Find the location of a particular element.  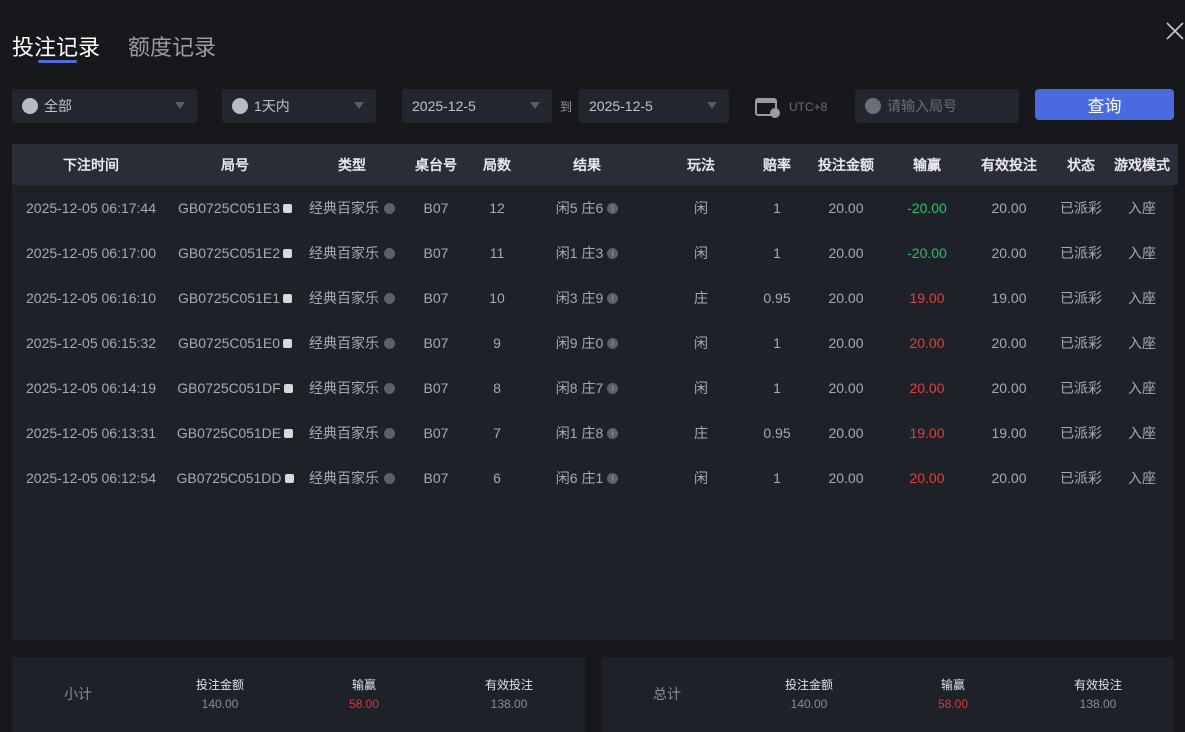

date-to-select: 2025-12-5 is located at coordinates (654, 106).